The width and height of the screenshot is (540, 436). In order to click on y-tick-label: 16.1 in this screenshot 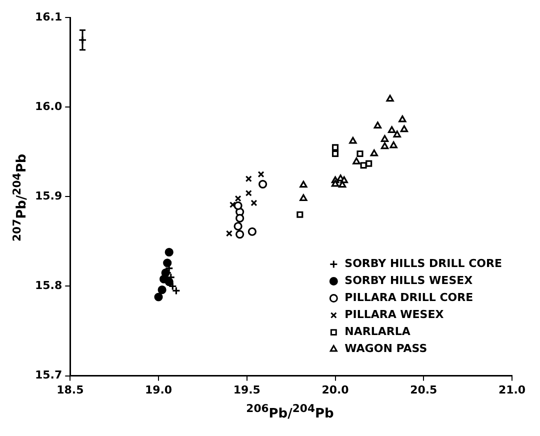, I will do `click(48, 17)`.